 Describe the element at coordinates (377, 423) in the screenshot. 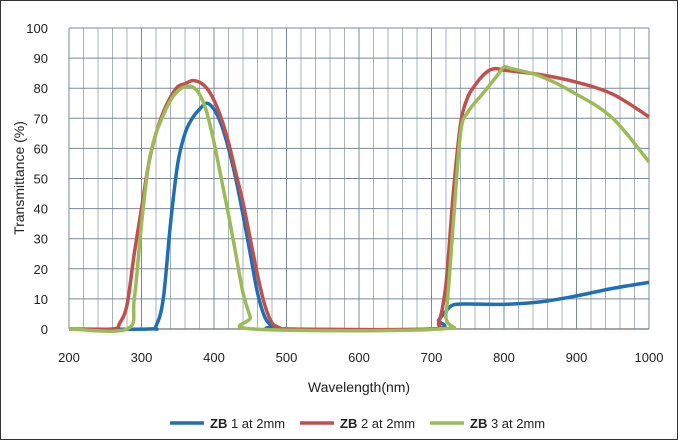

I see `legend-entry: ZB 2 at 2mm` at that location.